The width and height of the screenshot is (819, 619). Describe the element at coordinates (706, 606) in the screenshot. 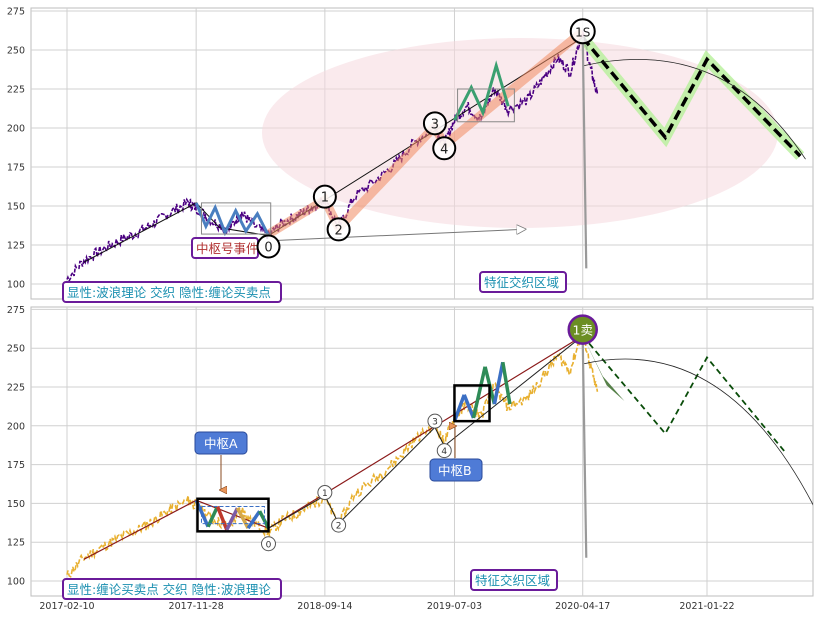

I see `x-tick-label: 2021-01-22` at that location.